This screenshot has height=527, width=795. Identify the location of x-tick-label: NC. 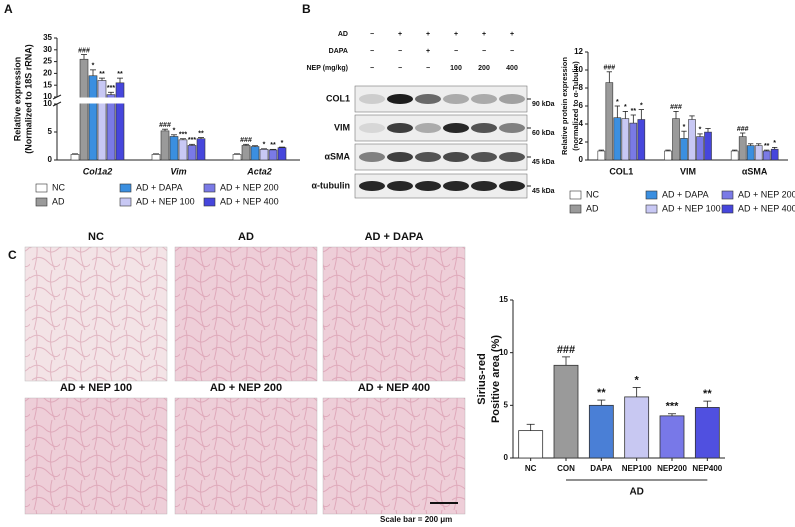
(531, 468).